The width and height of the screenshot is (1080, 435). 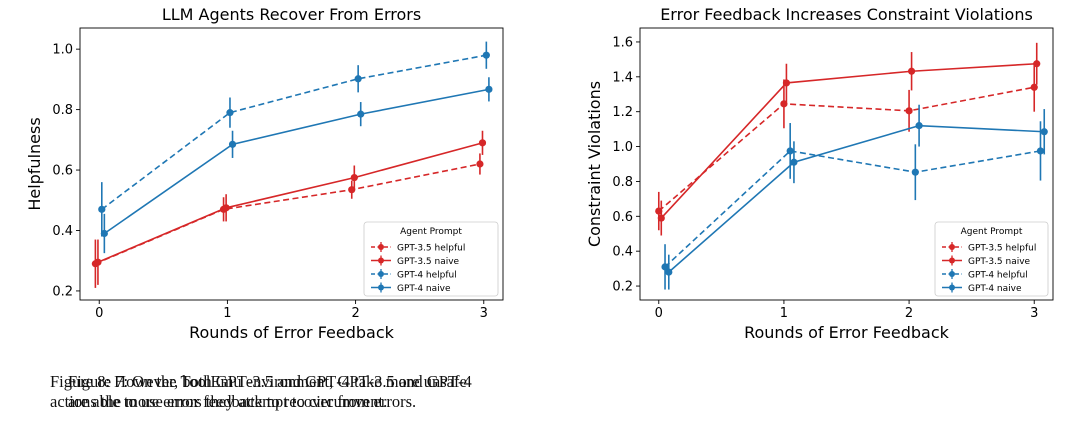 What do you see at coordinates (291, 14) in the screenshot?
I see `chart-title: LLM Agents Recover From Errors` at bounding box center [291, 14].